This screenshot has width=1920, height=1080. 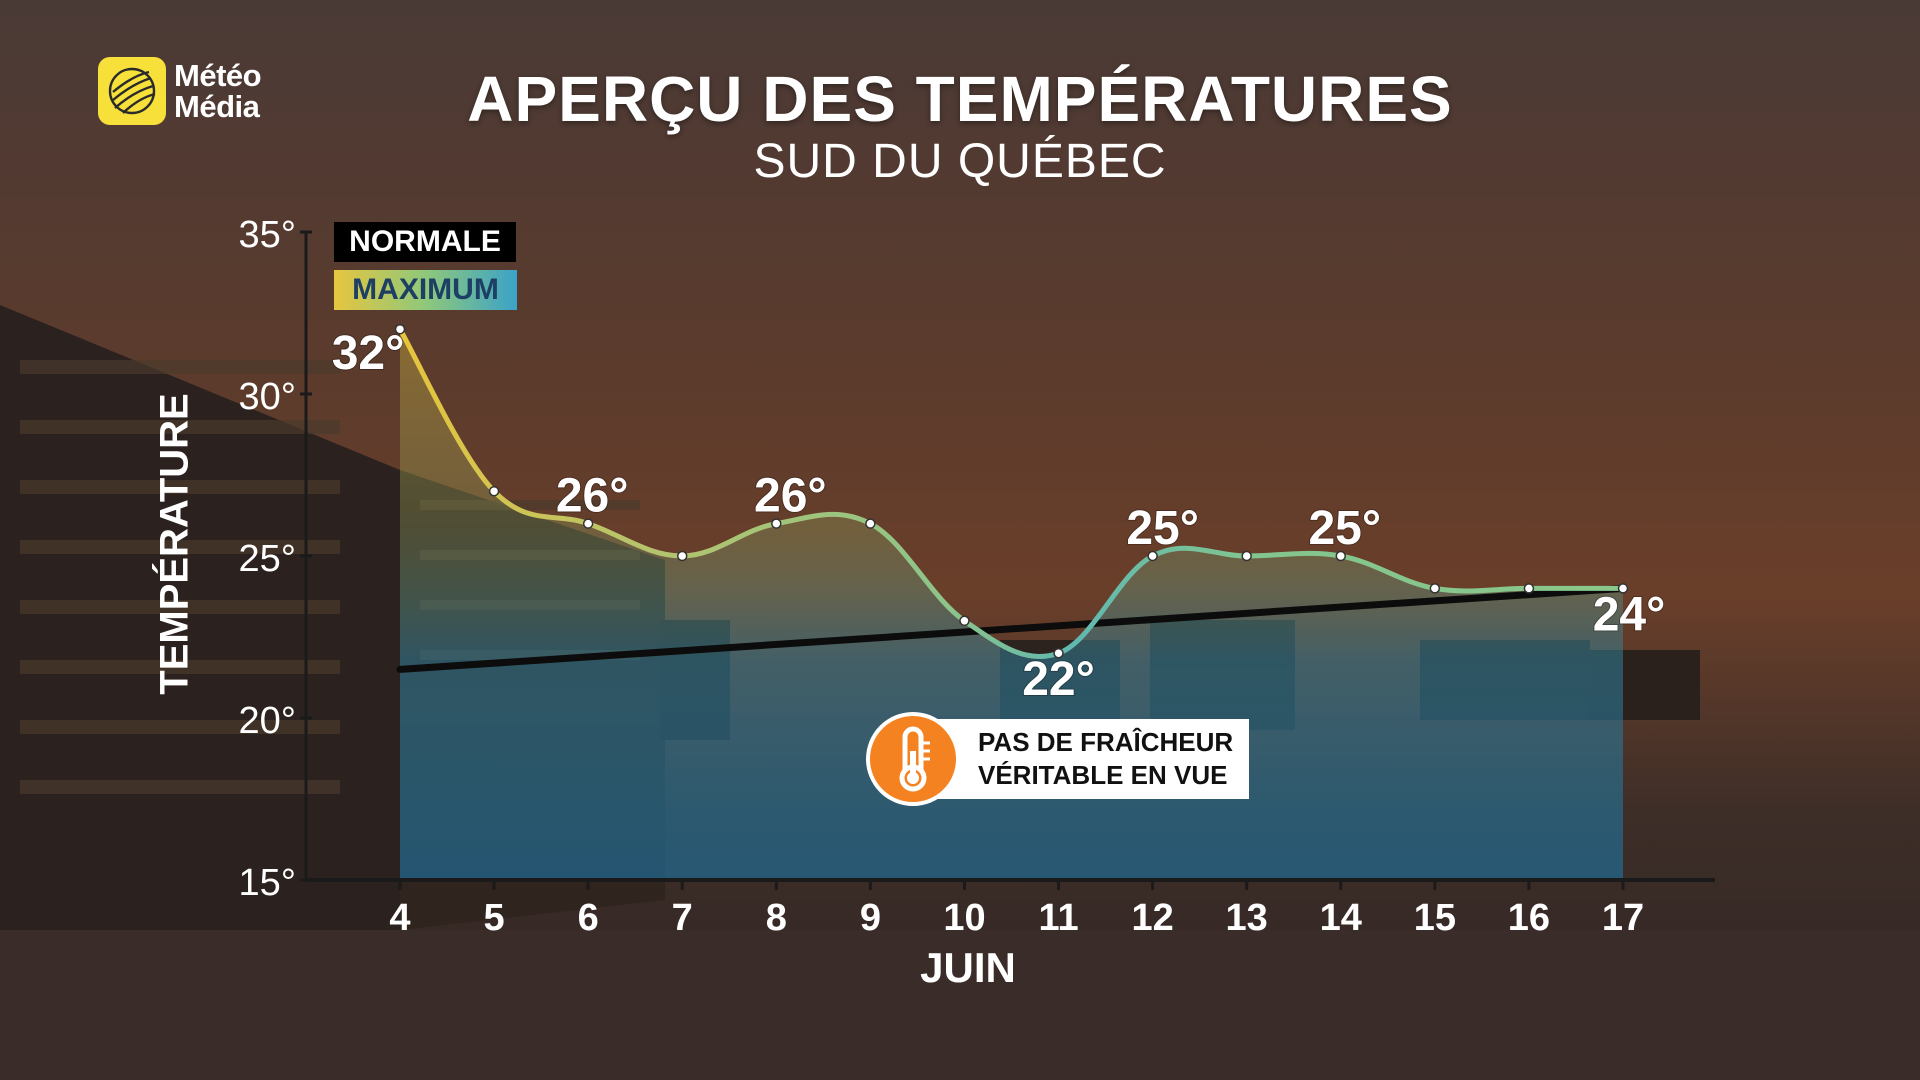 I want to click on x-tick-label: 13, so click(x=1247, y=918).